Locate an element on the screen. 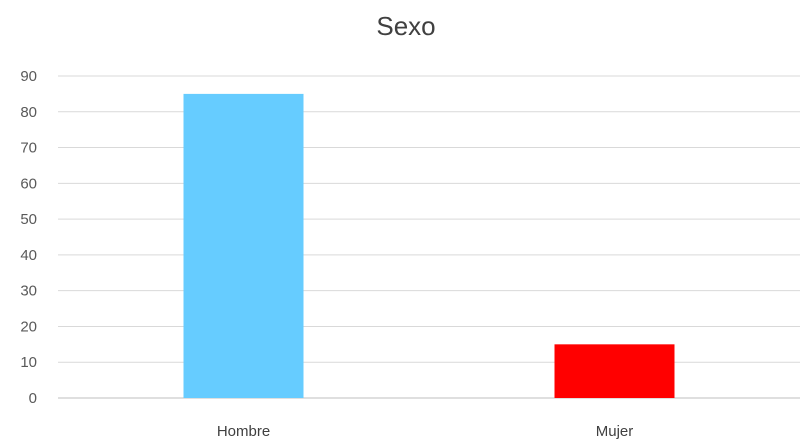 Image resolution: width=812 pixels, height=441 pixels. x-category-label: Hombre is located at coordinates (243, 431).